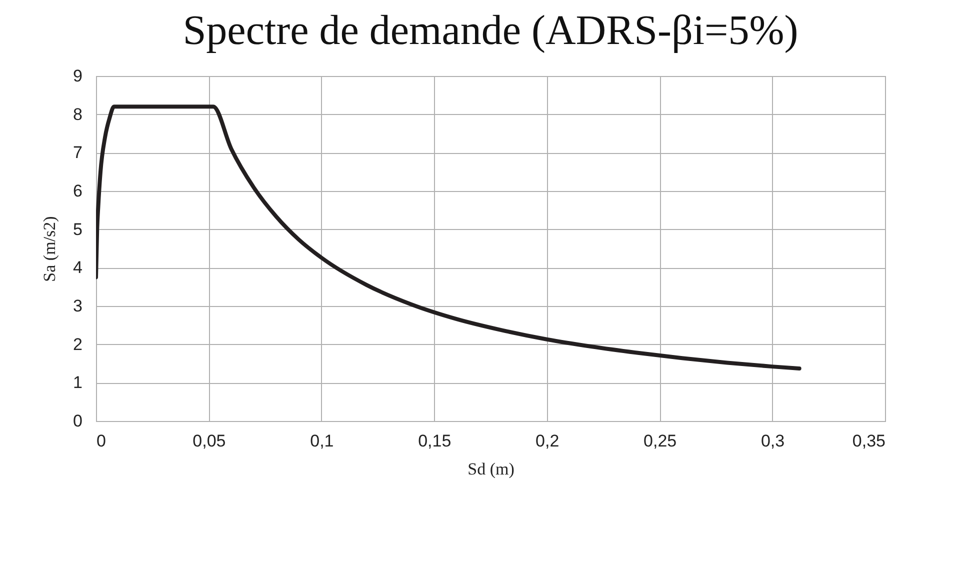 The height and width of the screenshot is (581, 956). What do you see at coordinates (660, 441) in the screenshot?
I see `x-tick-label: 0,25` at bounding box center [660, 441].